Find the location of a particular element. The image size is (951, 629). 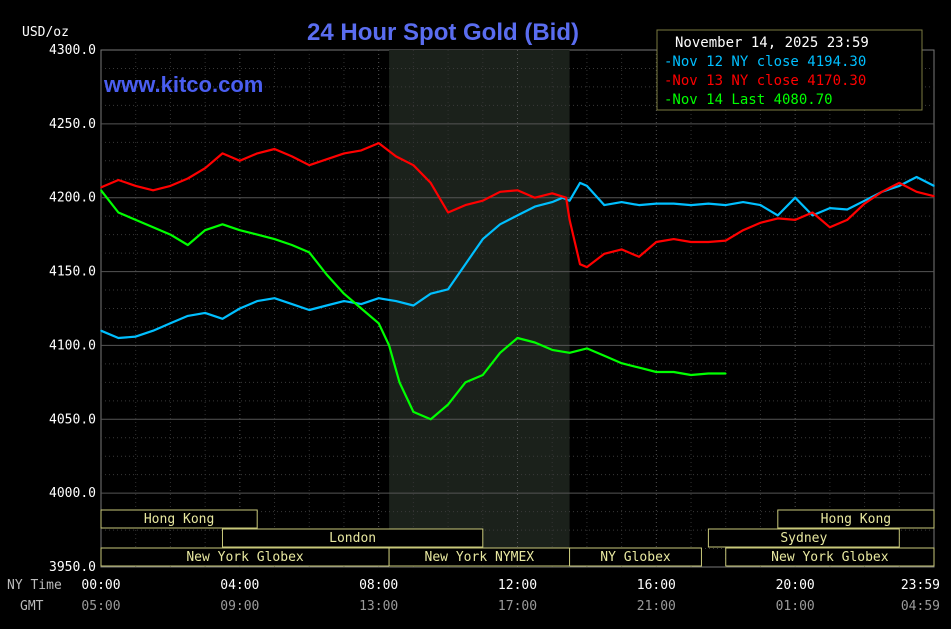

x-tick-label-ny: 08:00 is located at coordinates (378, 585).